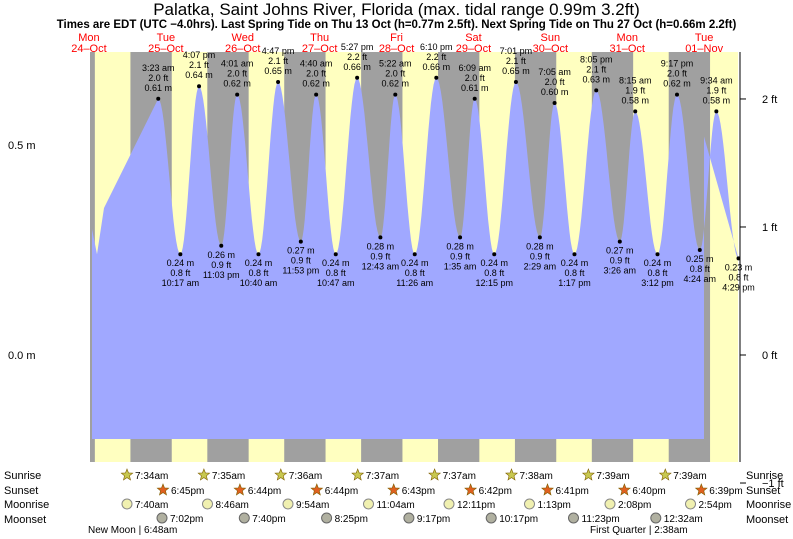  I want to click on y-tick-label-left: 0.5 m, so click(22, 146).